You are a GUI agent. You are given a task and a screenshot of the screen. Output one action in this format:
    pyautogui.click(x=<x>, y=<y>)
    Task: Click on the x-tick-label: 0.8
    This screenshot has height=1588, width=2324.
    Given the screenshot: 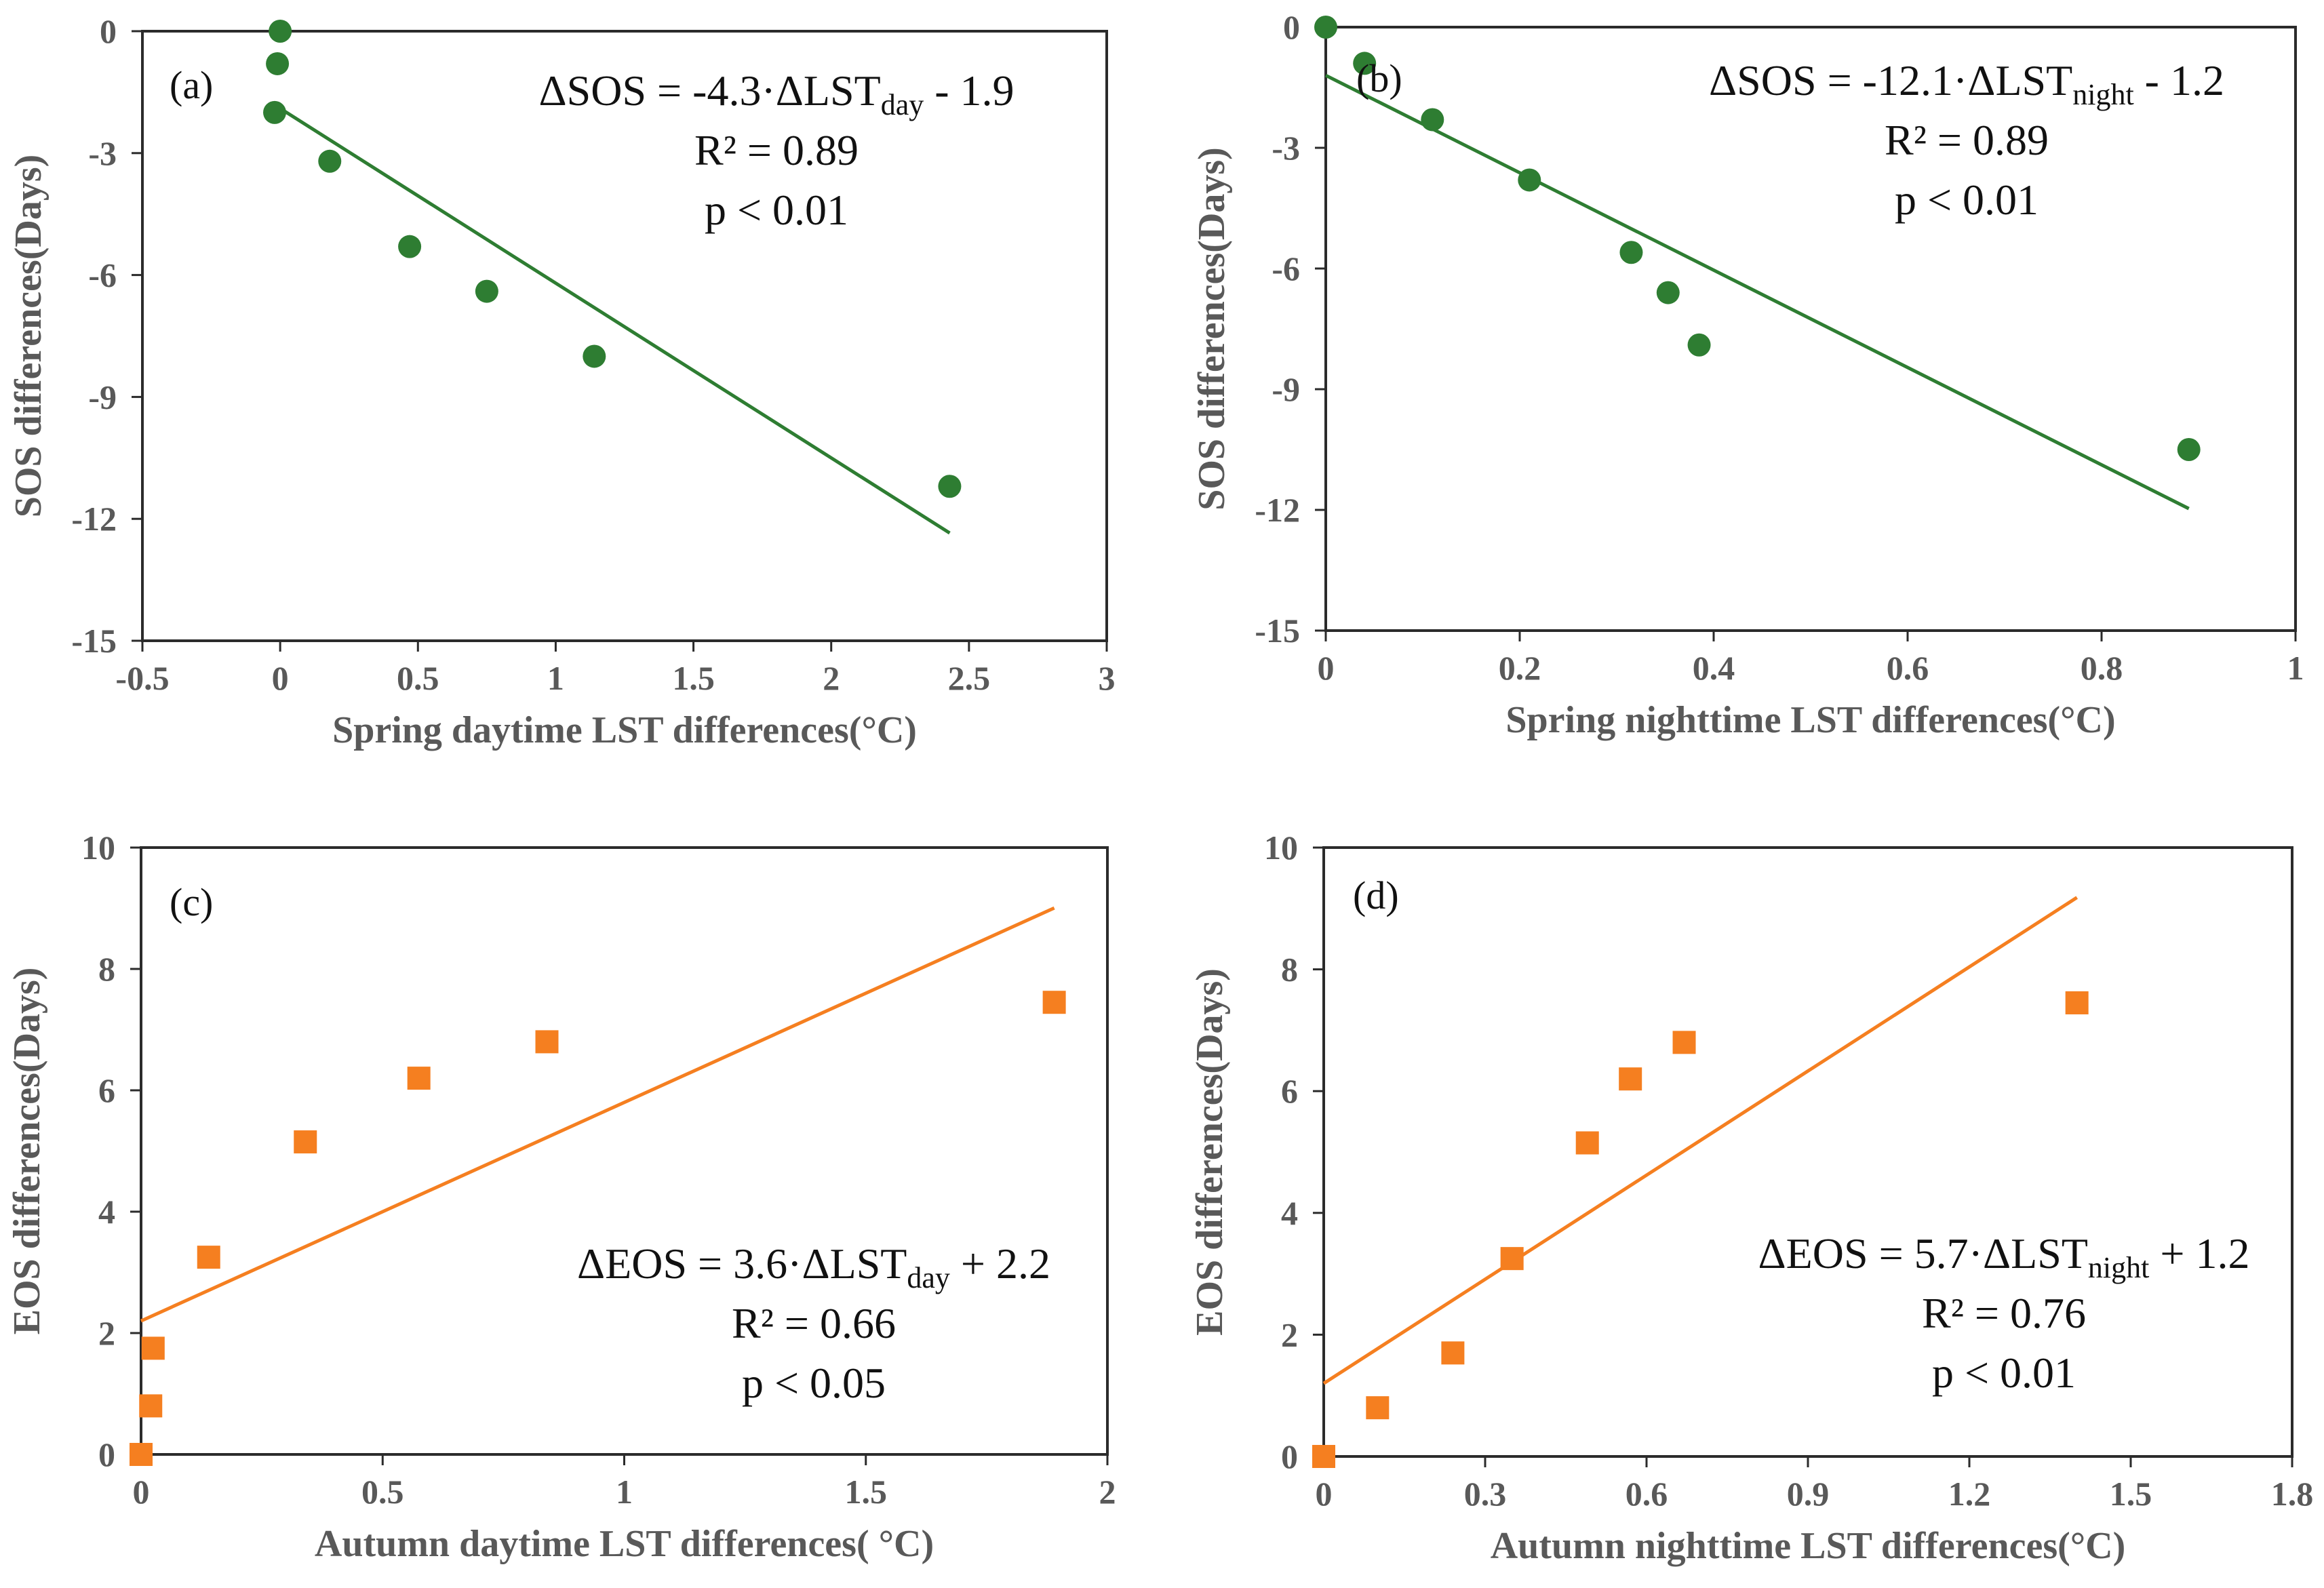 What is the action you would take?
    pyautogui.click(x=2102, y=668)
    